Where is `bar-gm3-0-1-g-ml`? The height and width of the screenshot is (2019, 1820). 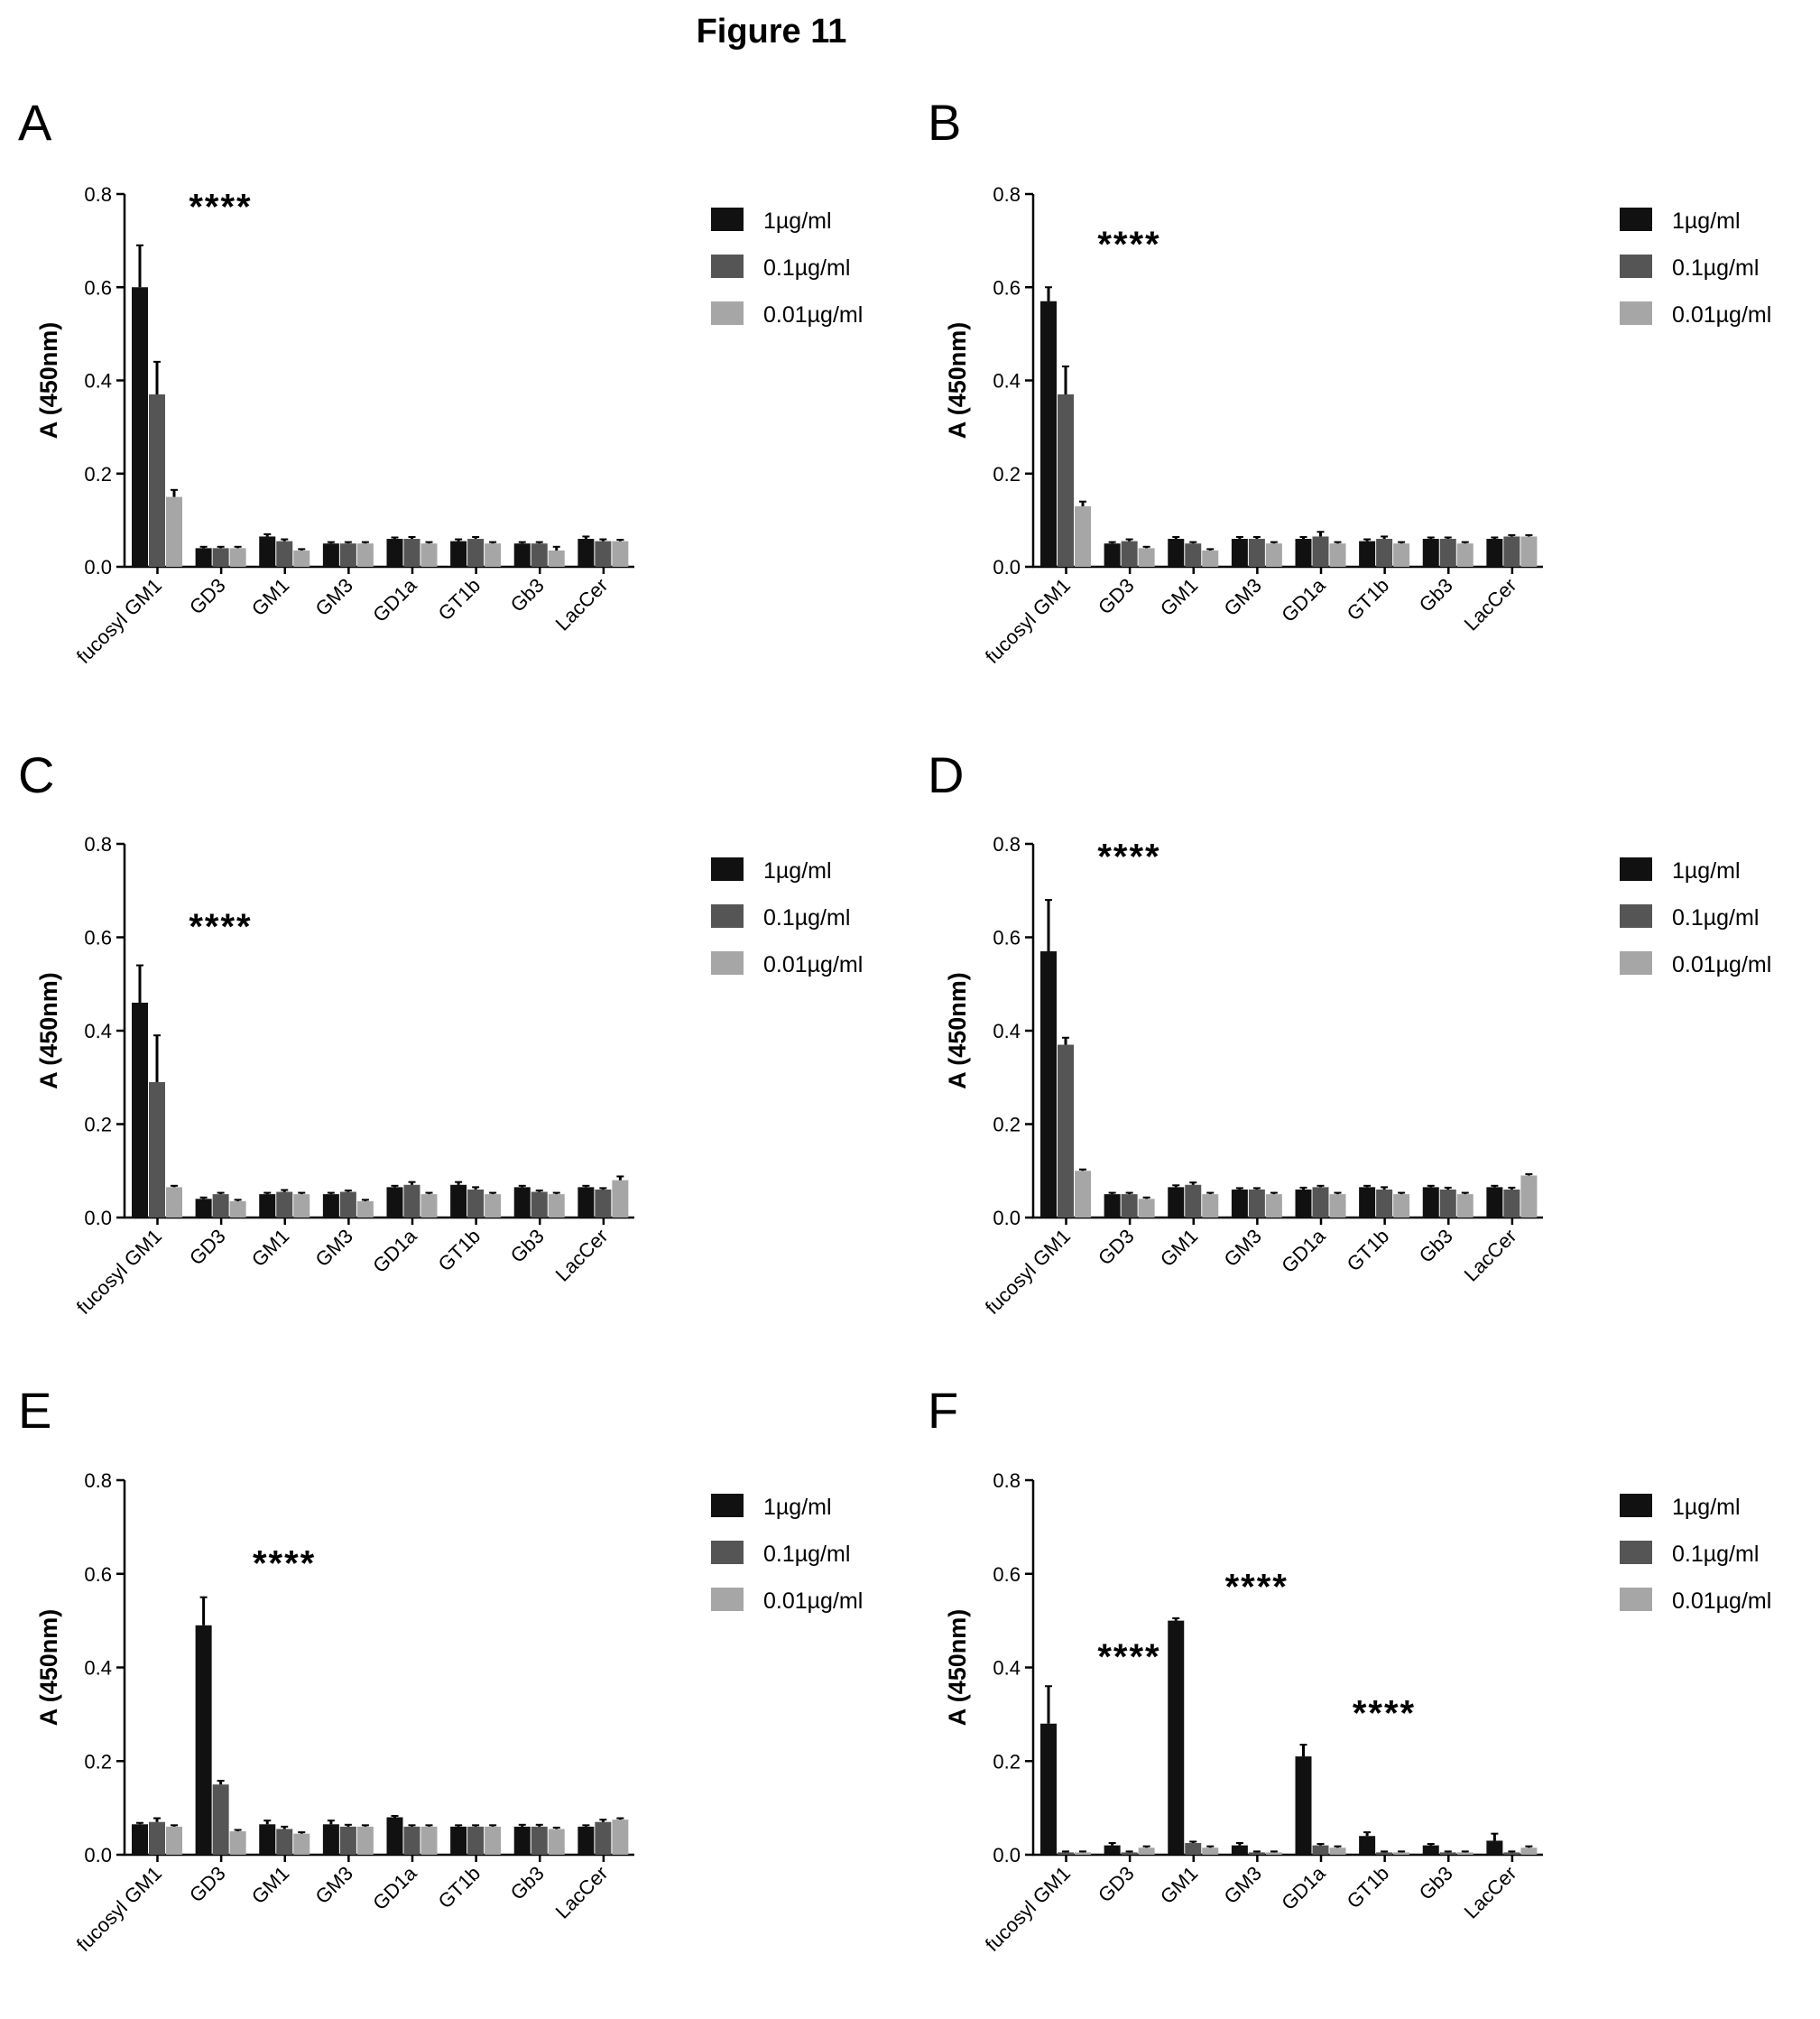
bar-gm3-0-1-g-ml is located at coordinates (1257, 553).